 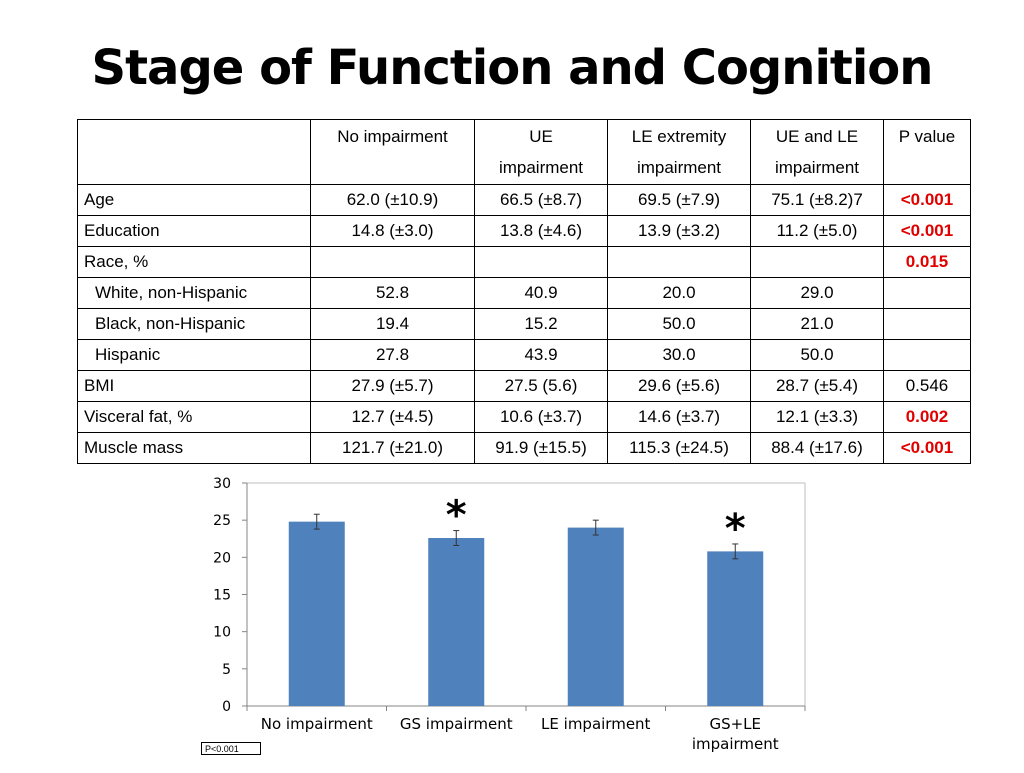 What do you see at coordinates (541, 200) in the screenshot?
I see `value-cell: 66.5 (±8.7)` at bounding box center [541, 200].